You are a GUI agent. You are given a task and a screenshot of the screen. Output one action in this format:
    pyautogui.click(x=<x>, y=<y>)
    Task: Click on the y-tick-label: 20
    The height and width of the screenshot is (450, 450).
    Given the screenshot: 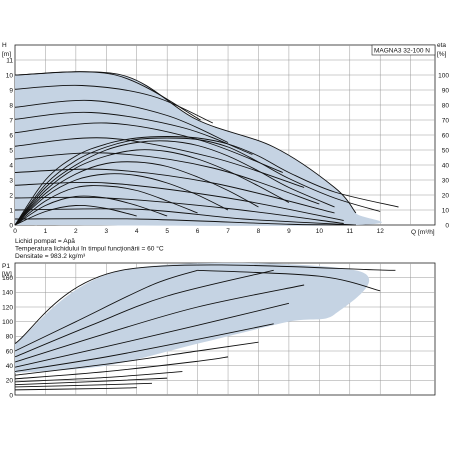 What is the action you would take?
    pyautogui.click(x=10, y=381)
    